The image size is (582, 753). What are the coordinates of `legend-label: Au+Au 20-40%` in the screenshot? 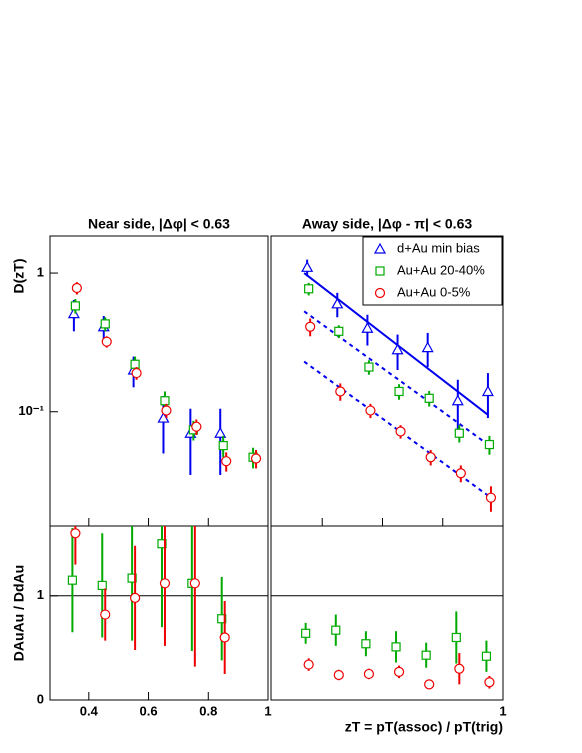 It's located at (441, 269).